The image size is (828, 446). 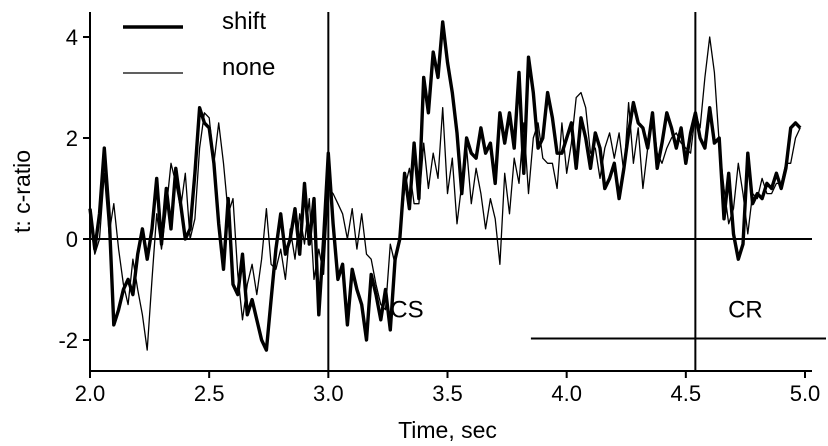 I want to click on x-axis-title: Time, sec, so click(x=447, y=430).